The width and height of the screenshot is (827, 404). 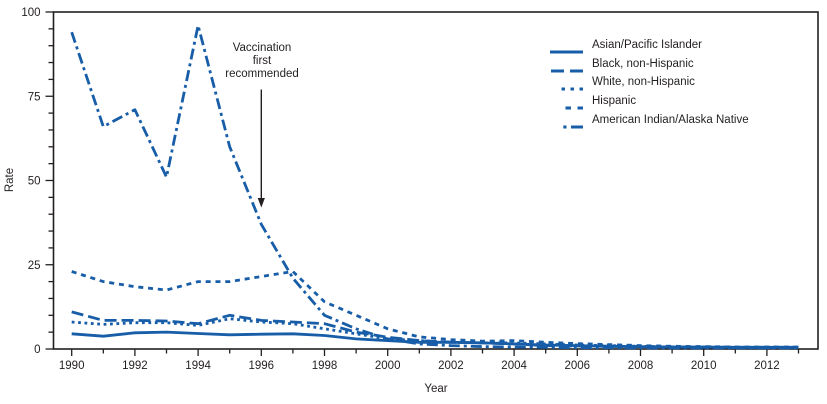 I want to click on x-tick-label: 1998, so click(x=325, y=366).